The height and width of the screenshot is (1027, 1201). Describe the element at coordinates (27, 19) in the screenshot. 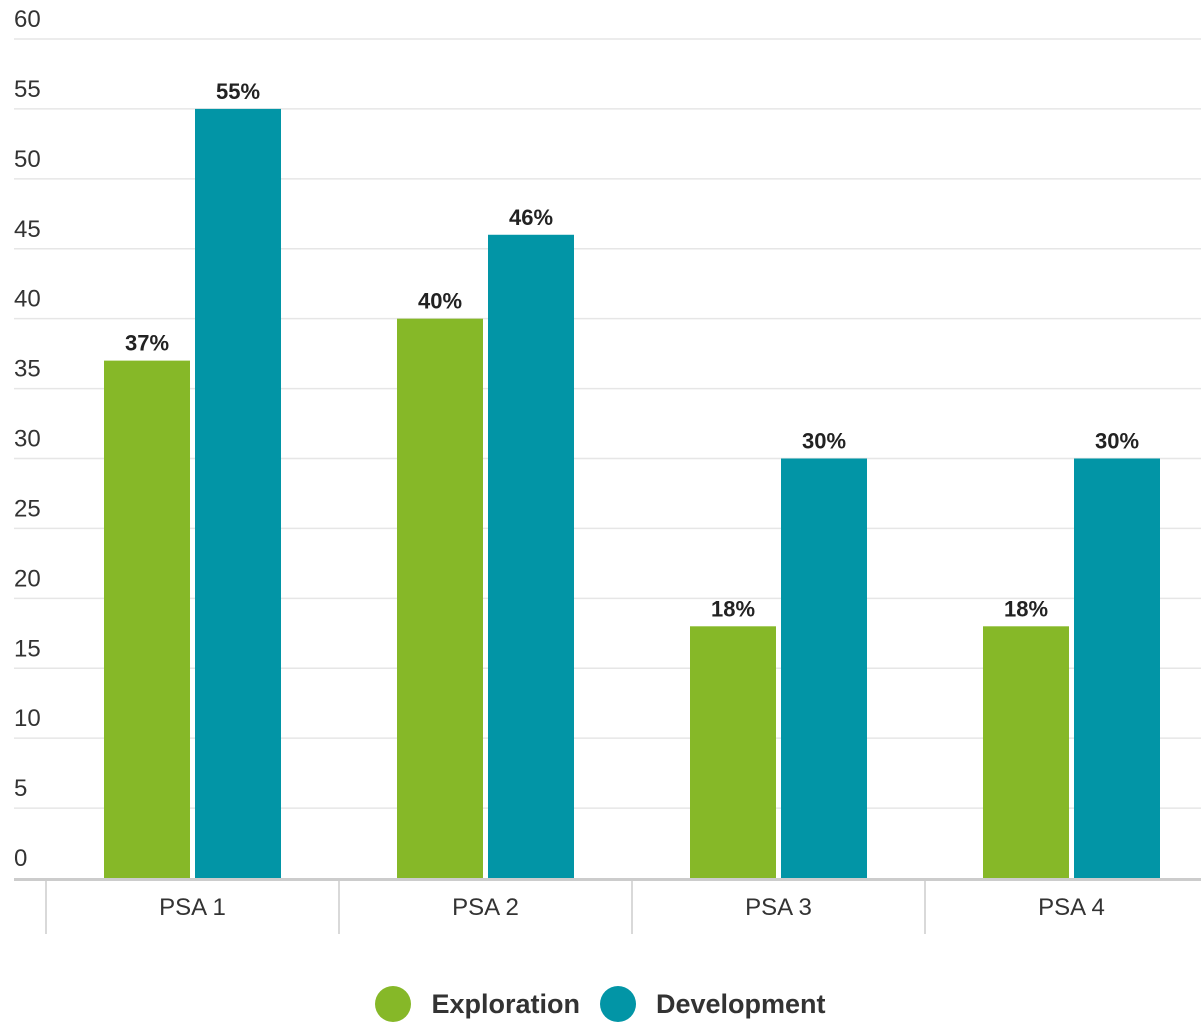

I see `y-tick-label: 60` at that location.